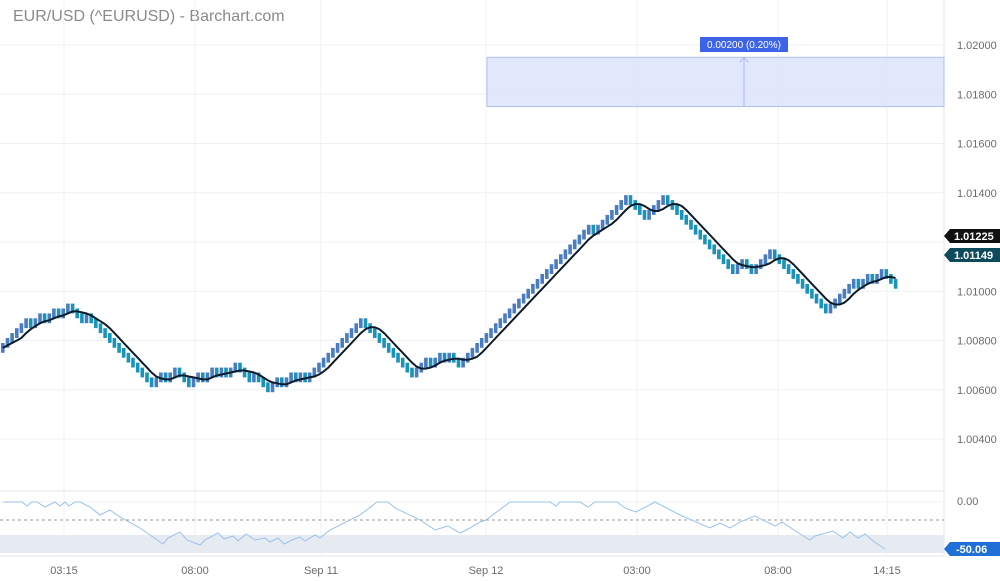 Image resolution: width=1000 pixels, height=581 pixels. I want to click on price-tick-label: 1.02000, so click(977, 46).